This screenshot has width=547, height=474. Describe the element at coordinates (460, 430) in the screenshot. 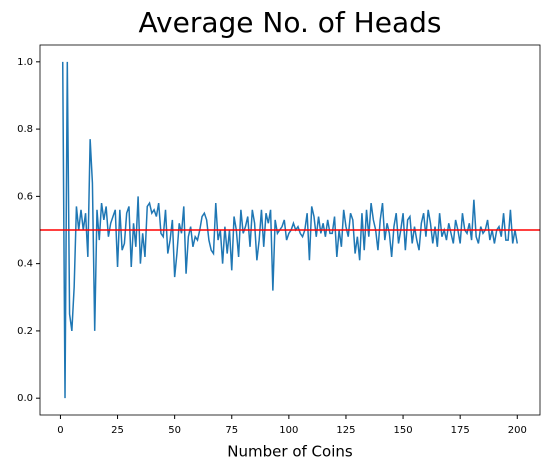

I see `x-tick-label: 175` at that location.